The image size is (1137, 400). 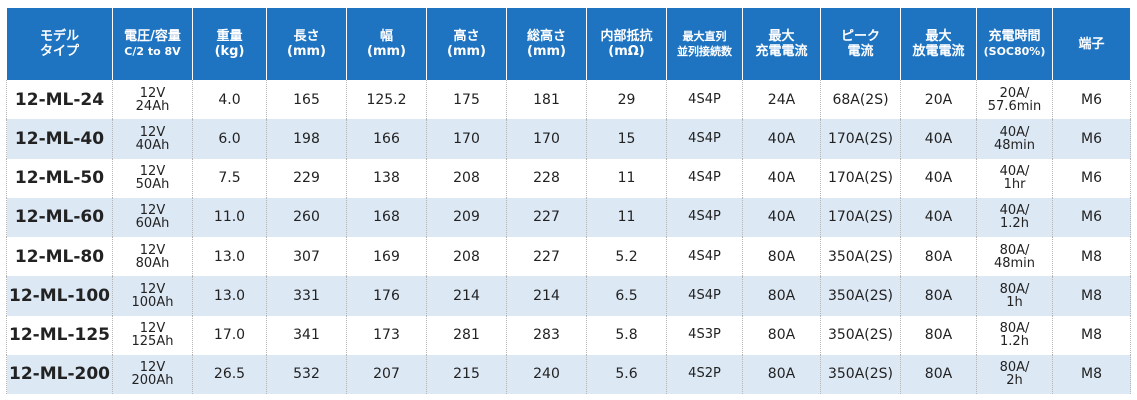 I want to click on cell-voltage-capacity: 12V 60Ah, so click(x=152, y=217).